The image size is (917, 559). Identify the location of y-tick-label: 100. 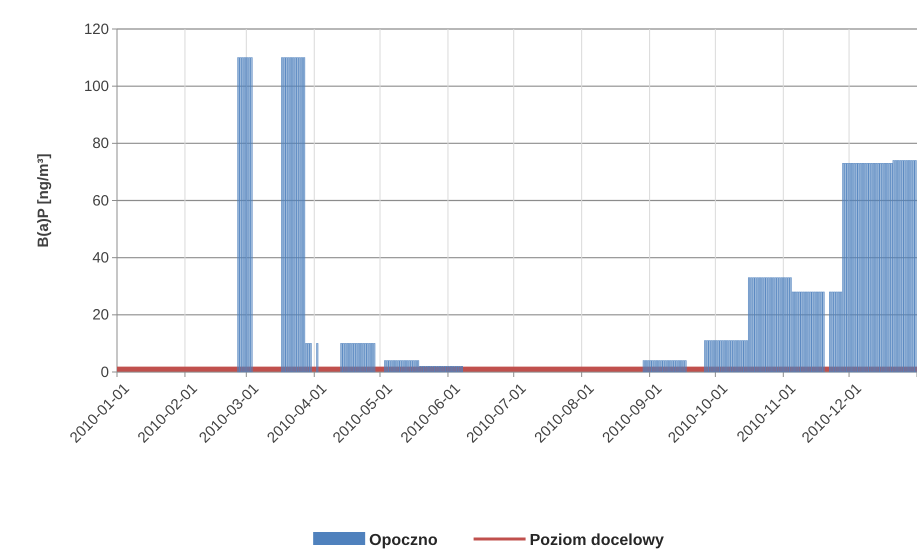
(96, 86).